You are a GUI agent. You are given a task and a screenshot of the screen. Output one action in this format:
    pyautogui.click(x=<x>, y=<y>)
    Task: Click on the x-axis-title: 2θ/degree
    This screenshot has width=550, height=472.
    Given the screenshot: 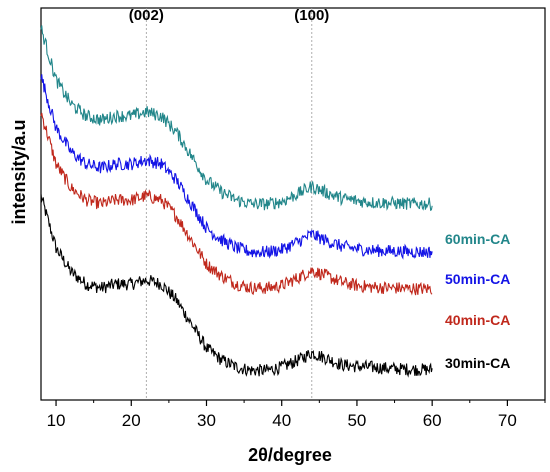 What is the action you would take?
    pyautogui.click(x=290, y=455)
    